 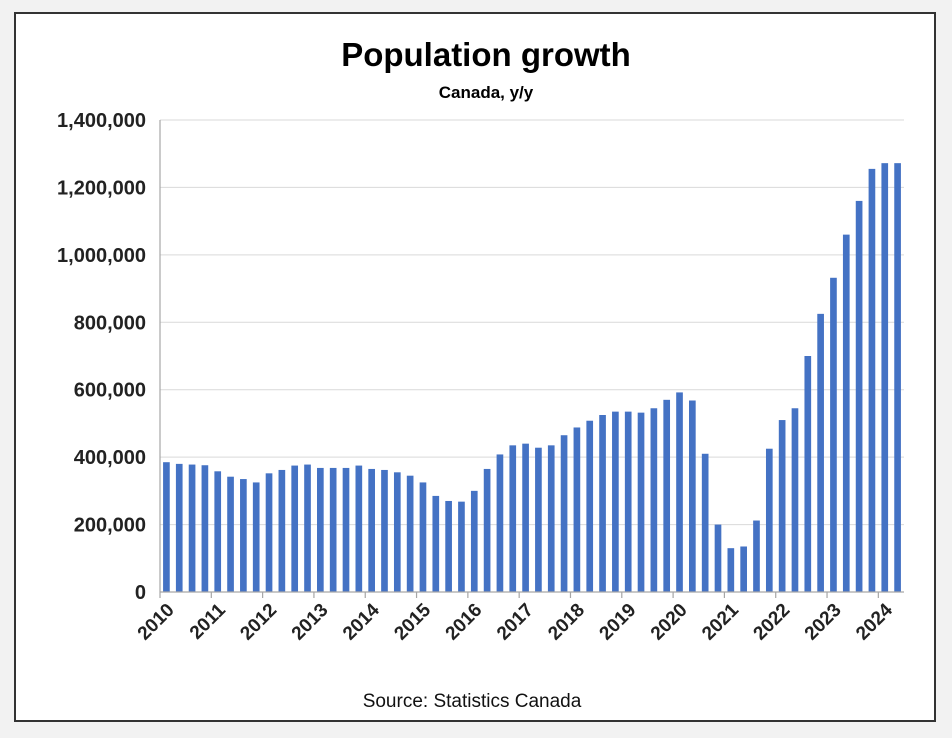 I want to click on y-tick-label: 1,000,000, so click(x=101, y=256).